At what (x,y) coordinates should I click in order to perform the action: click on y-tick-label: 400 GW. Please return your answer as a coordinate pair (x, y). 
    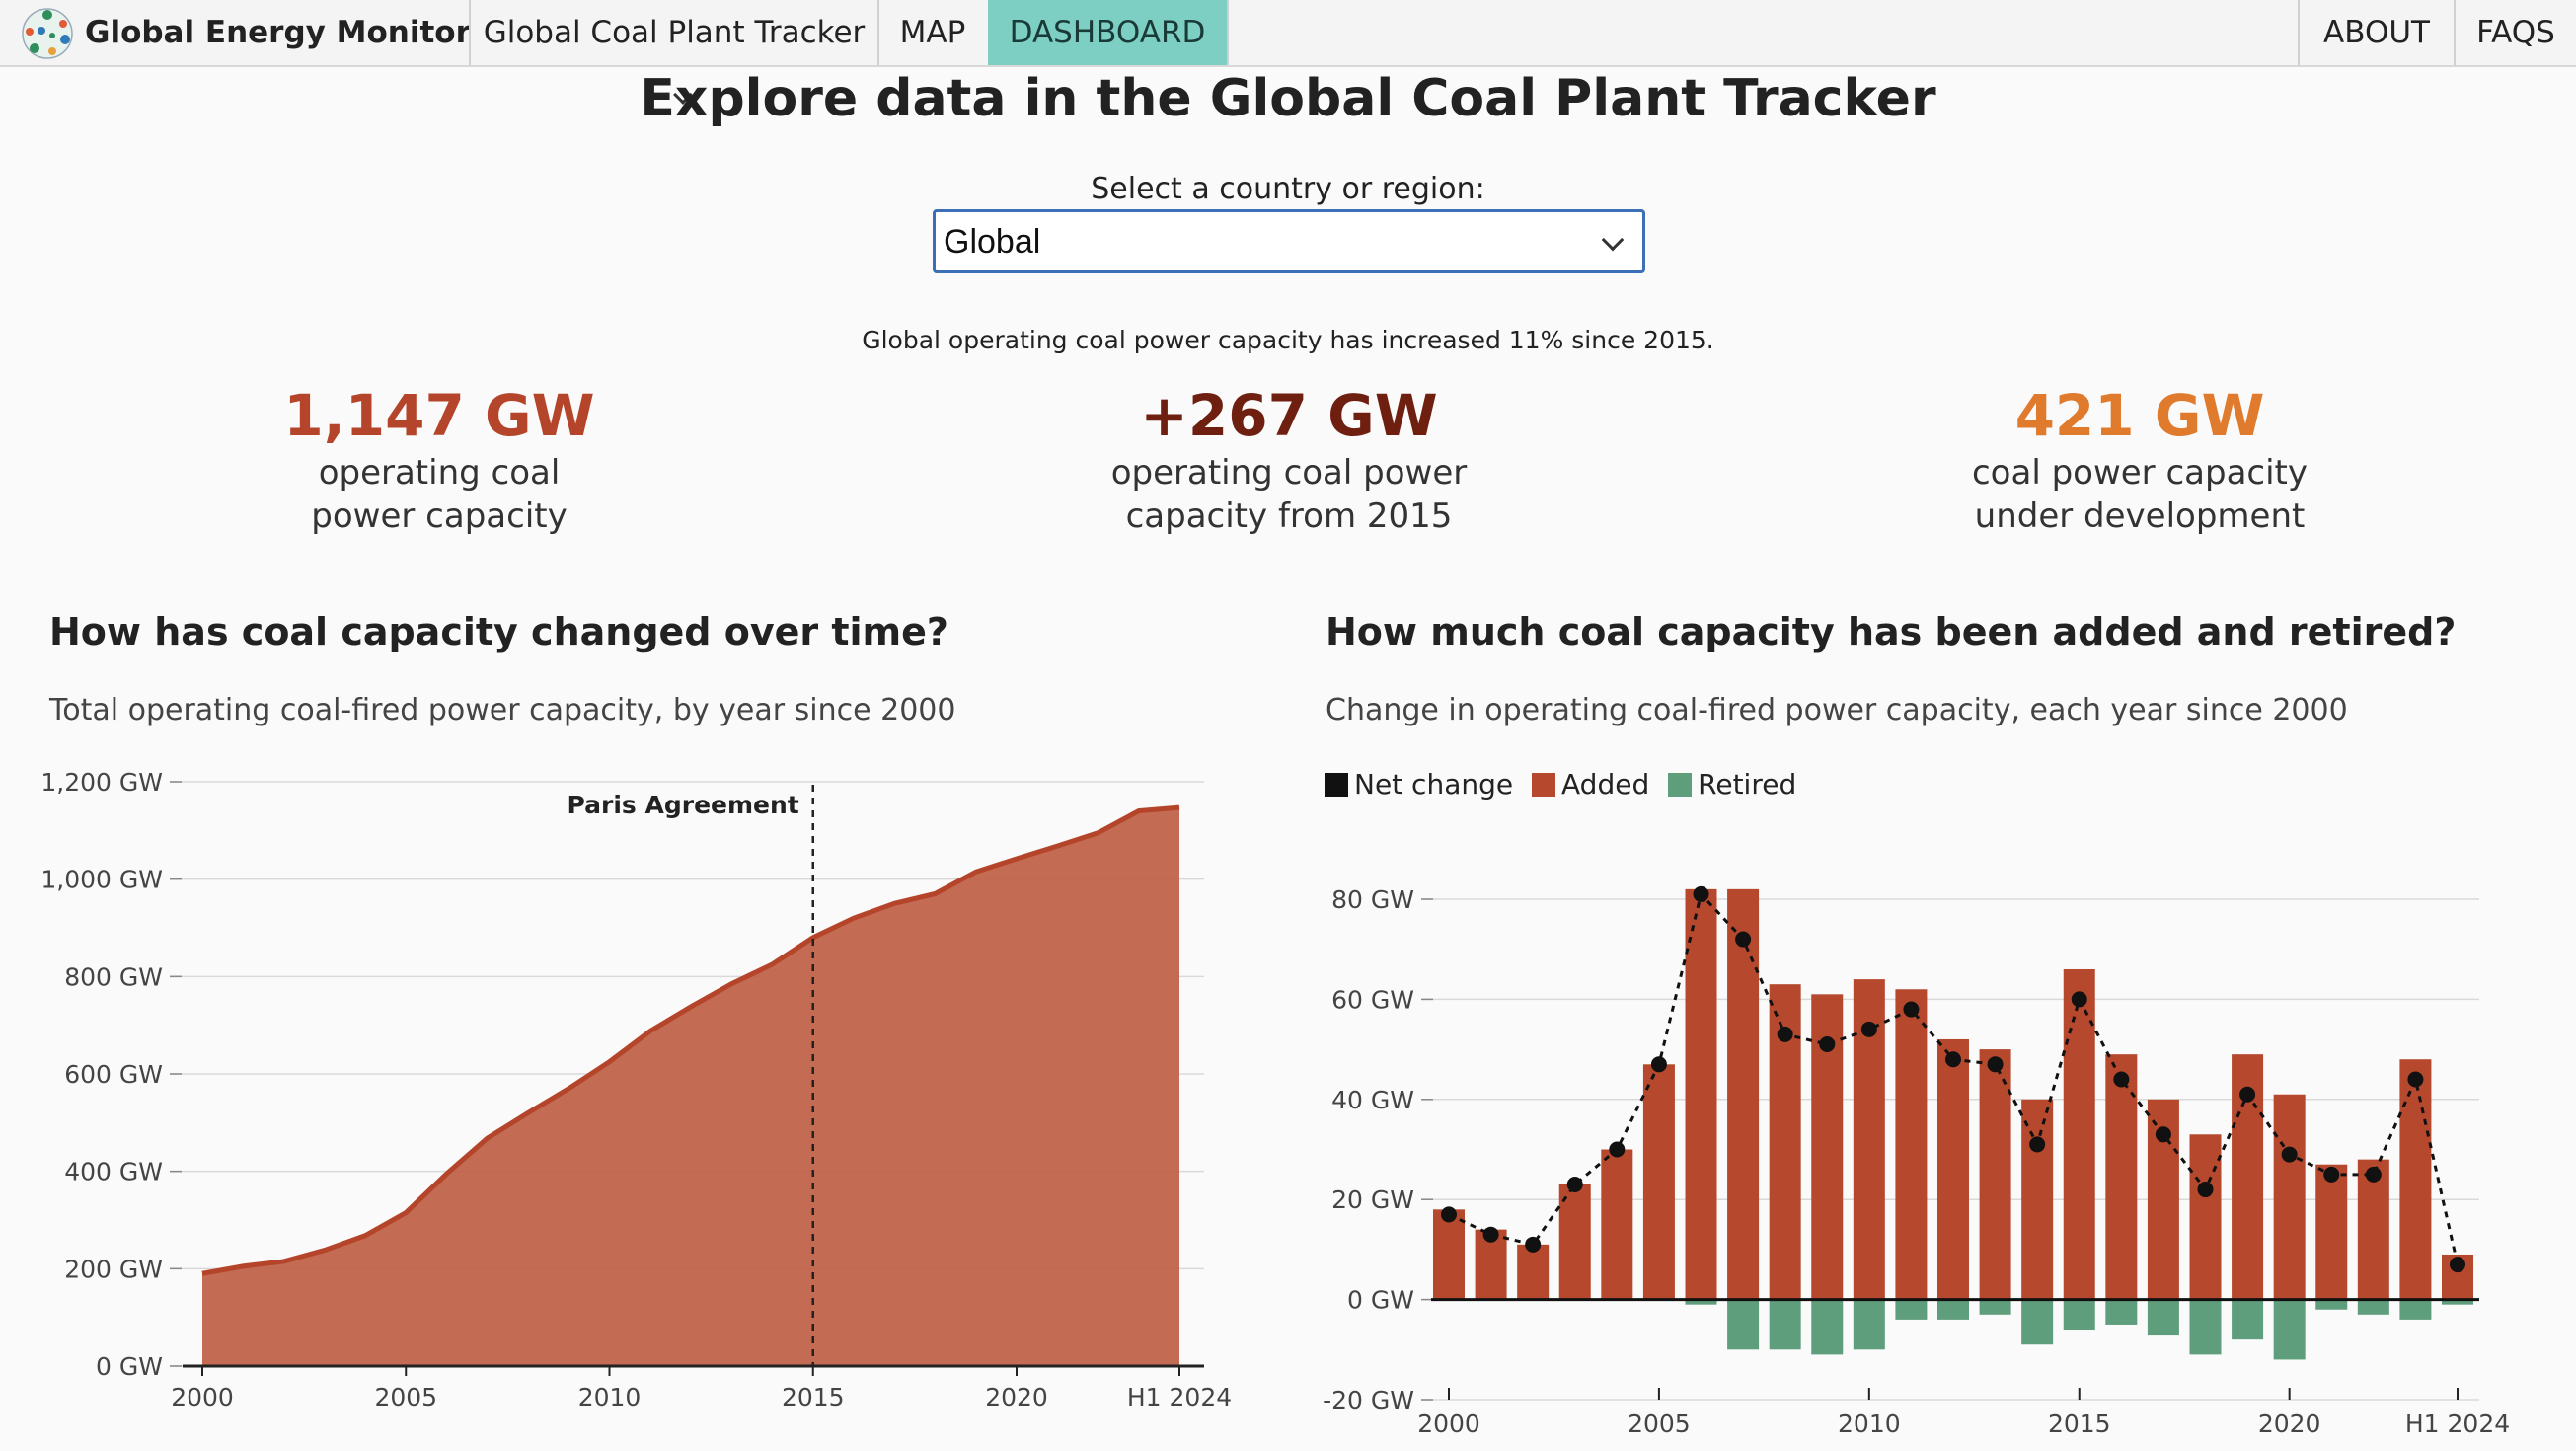
    Looking at the image, I should click on (113, 1172).